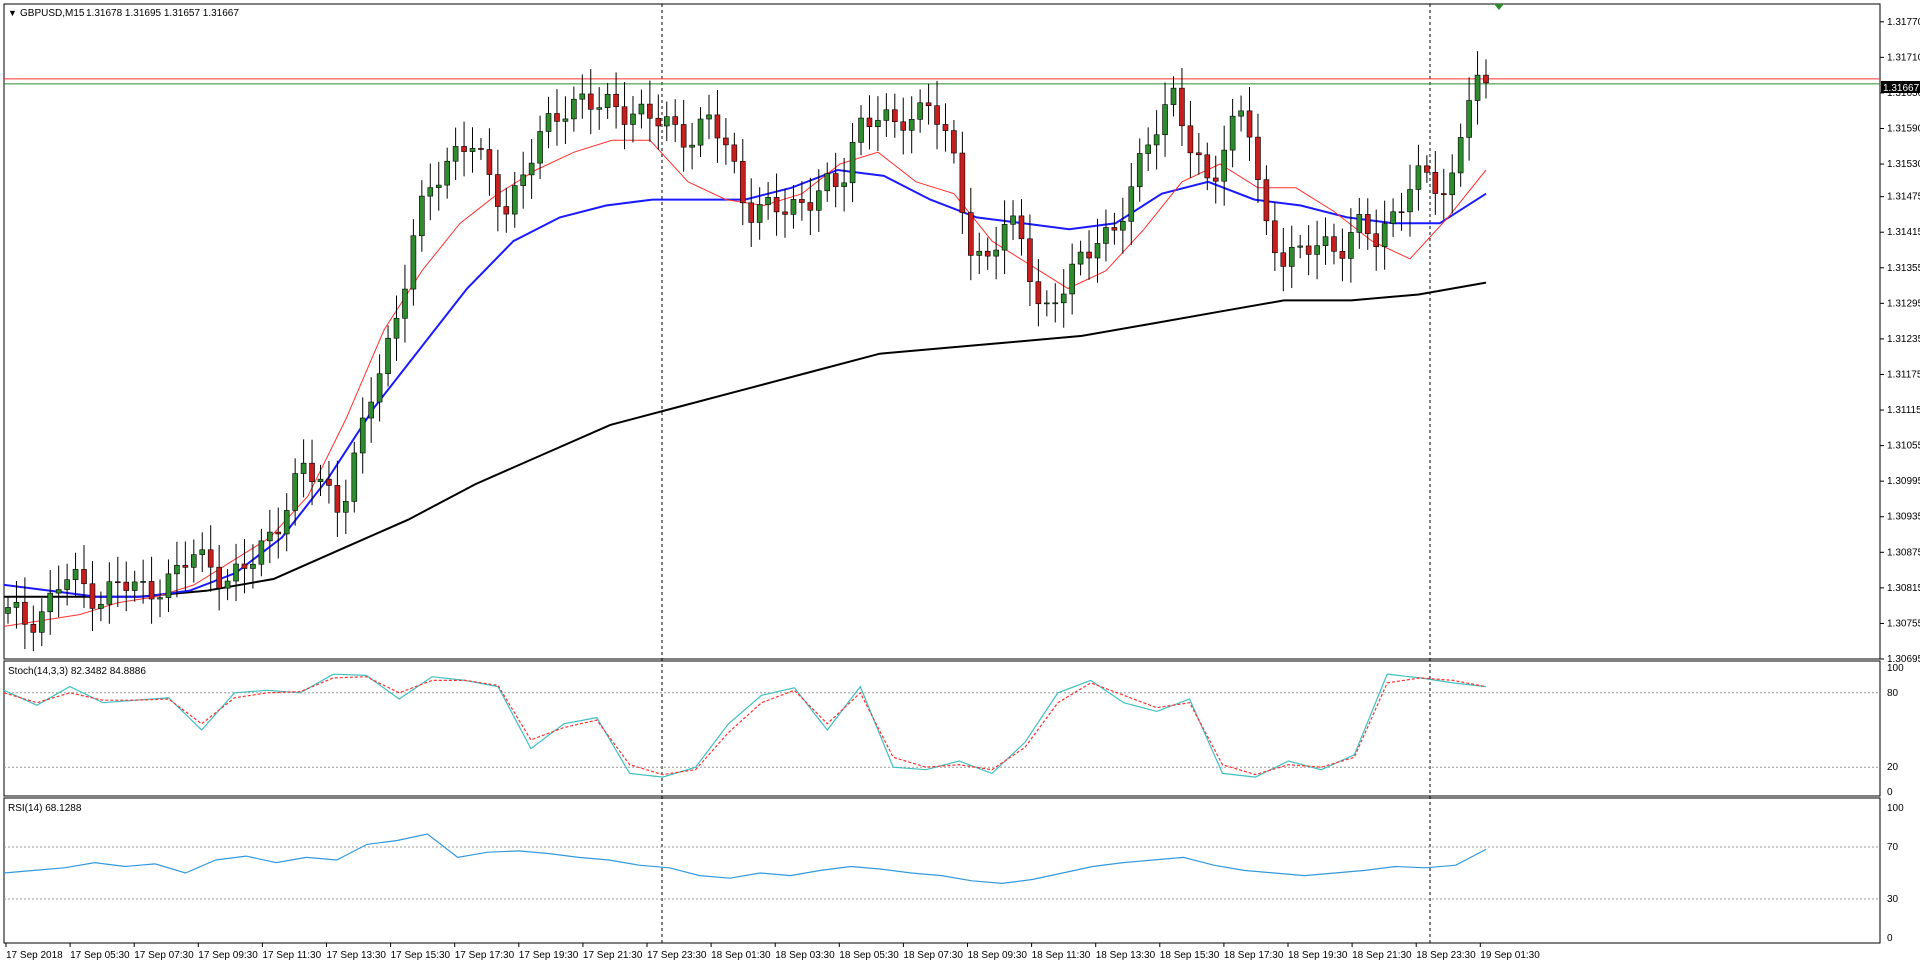 This screenshot has height=972, width=1920. What do you see at coordinates (12, 13) in the screenshot?
I see `symbol-menu-arrow-icon: ▼` at bounding box center [12, 13].